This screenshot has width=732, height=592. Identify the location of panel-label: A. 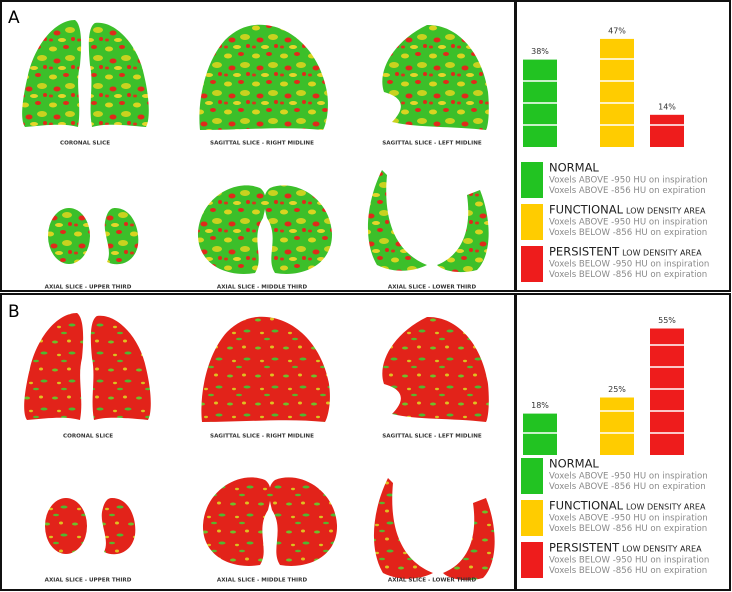
(14, 18).